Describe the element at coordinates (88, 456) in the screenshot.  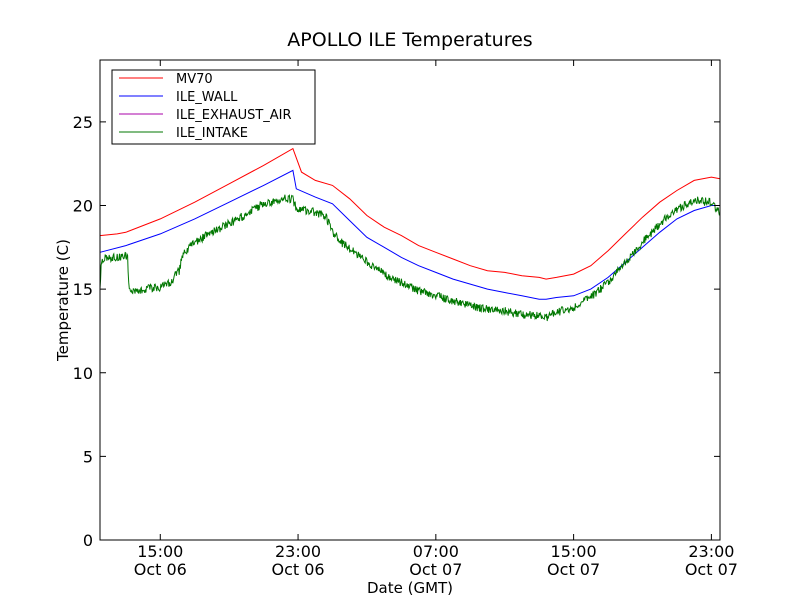
I see `y-tick-label: 5` at that location.